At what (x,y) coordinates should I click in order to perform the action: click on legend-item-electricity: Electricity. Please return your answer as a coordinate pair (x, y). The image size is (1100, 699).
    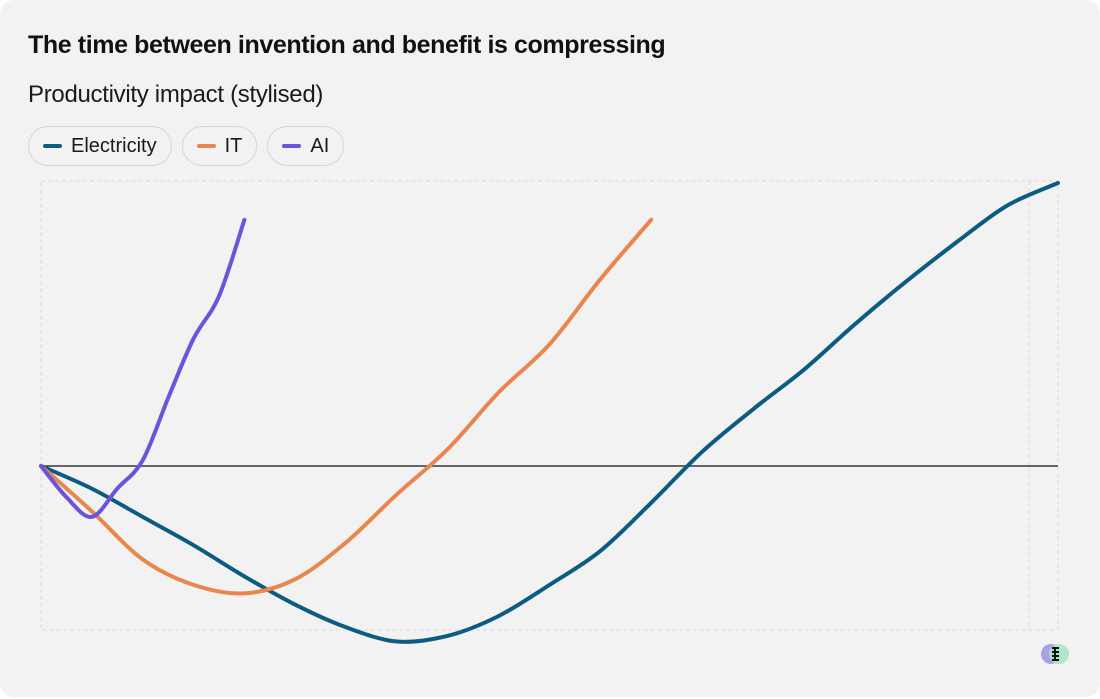
    Looking at the image, I should click on (100, 146).